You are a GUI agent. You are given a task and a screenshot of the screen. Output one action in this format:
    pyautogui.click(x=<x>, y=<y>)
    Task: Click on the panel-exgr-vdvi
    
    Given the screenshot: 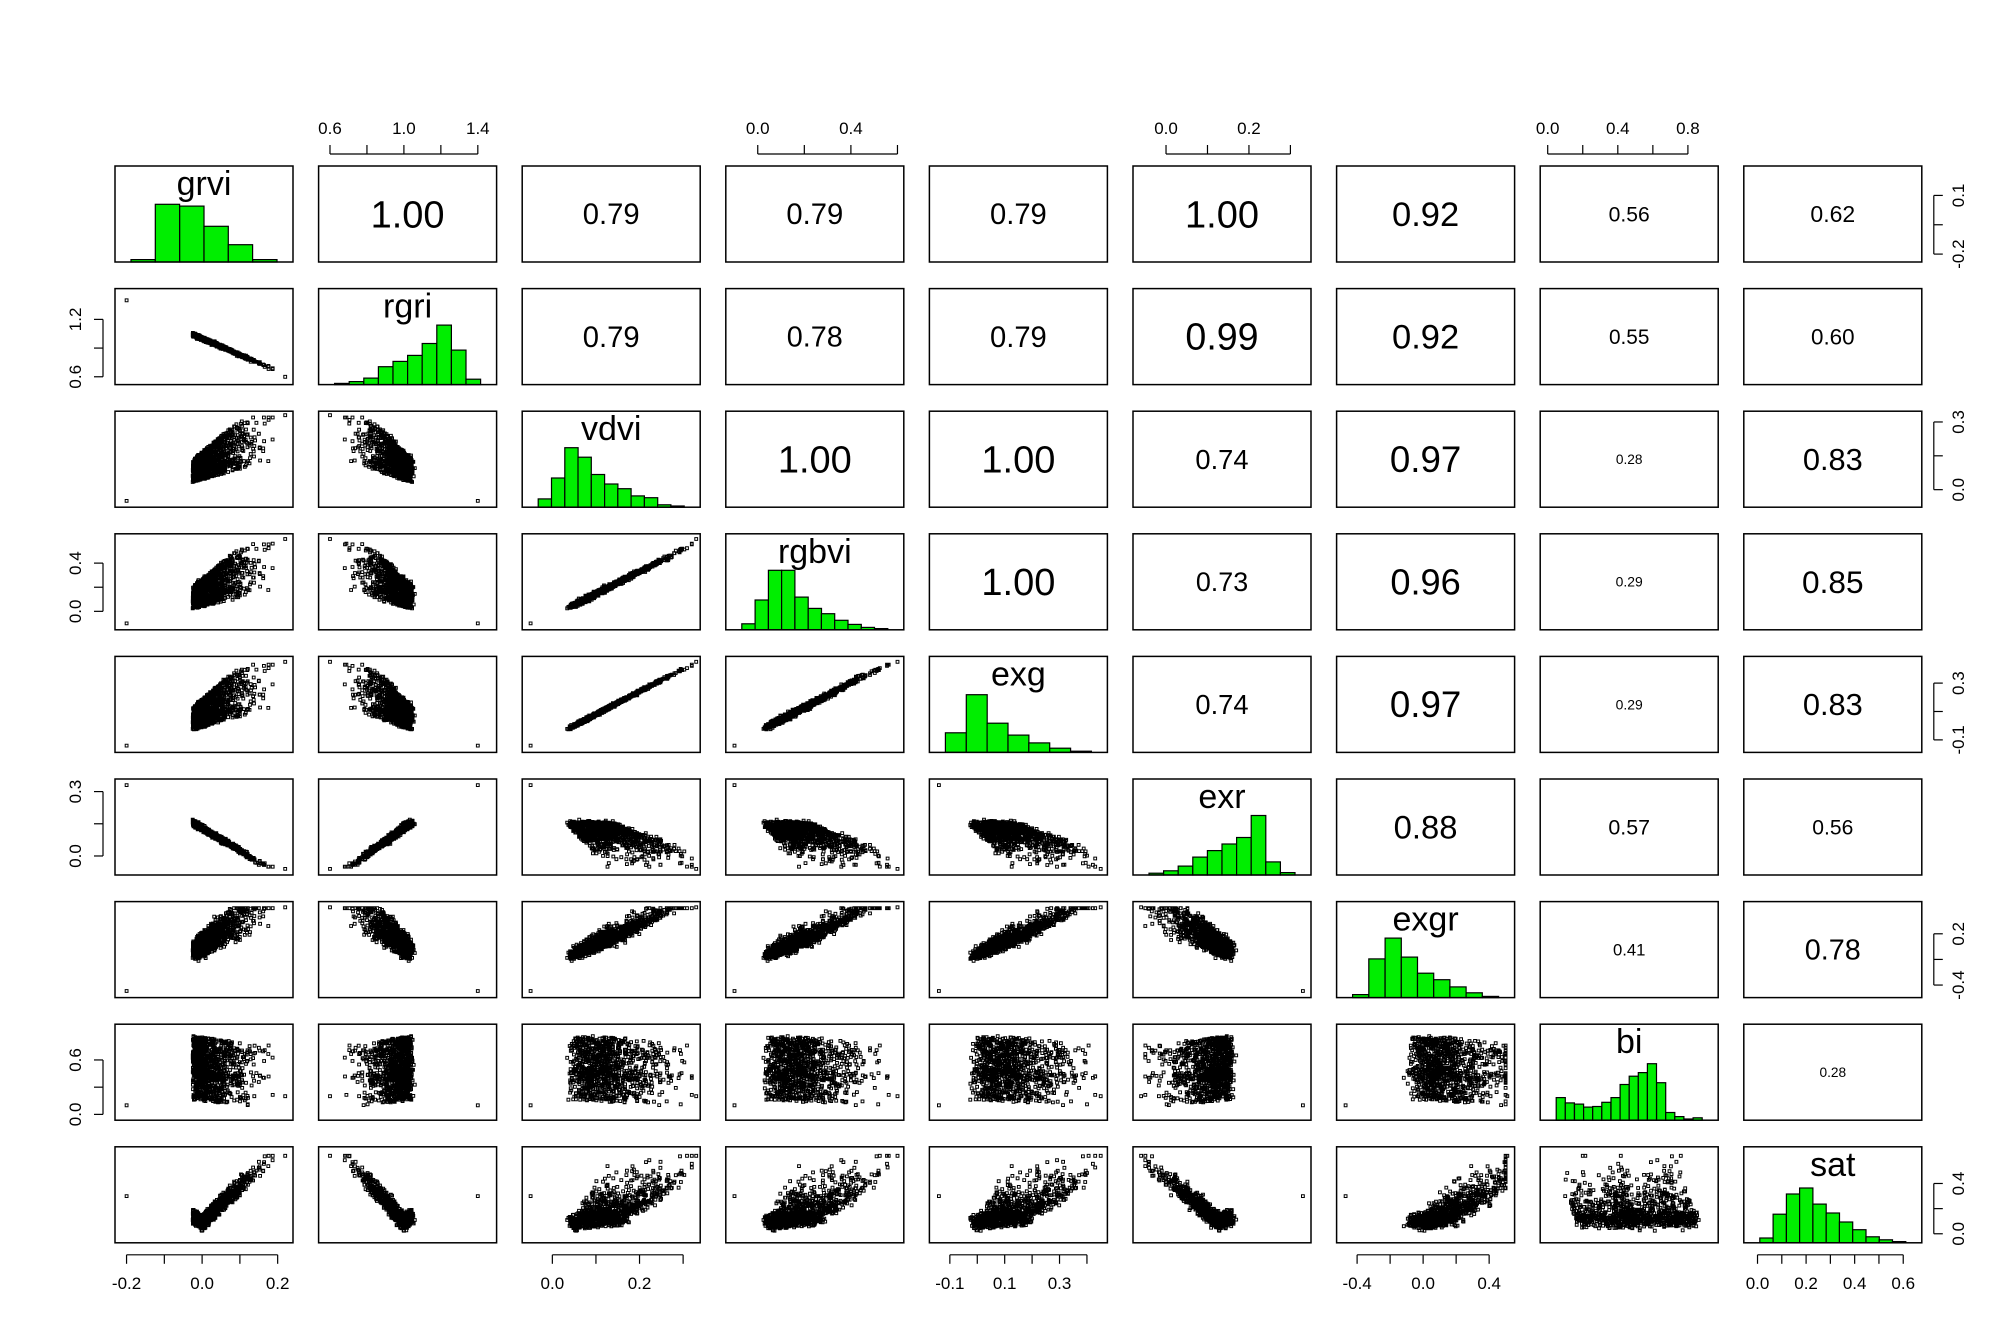 What is the action you would take?
    pyautogui.click(x=611, y=949)
    